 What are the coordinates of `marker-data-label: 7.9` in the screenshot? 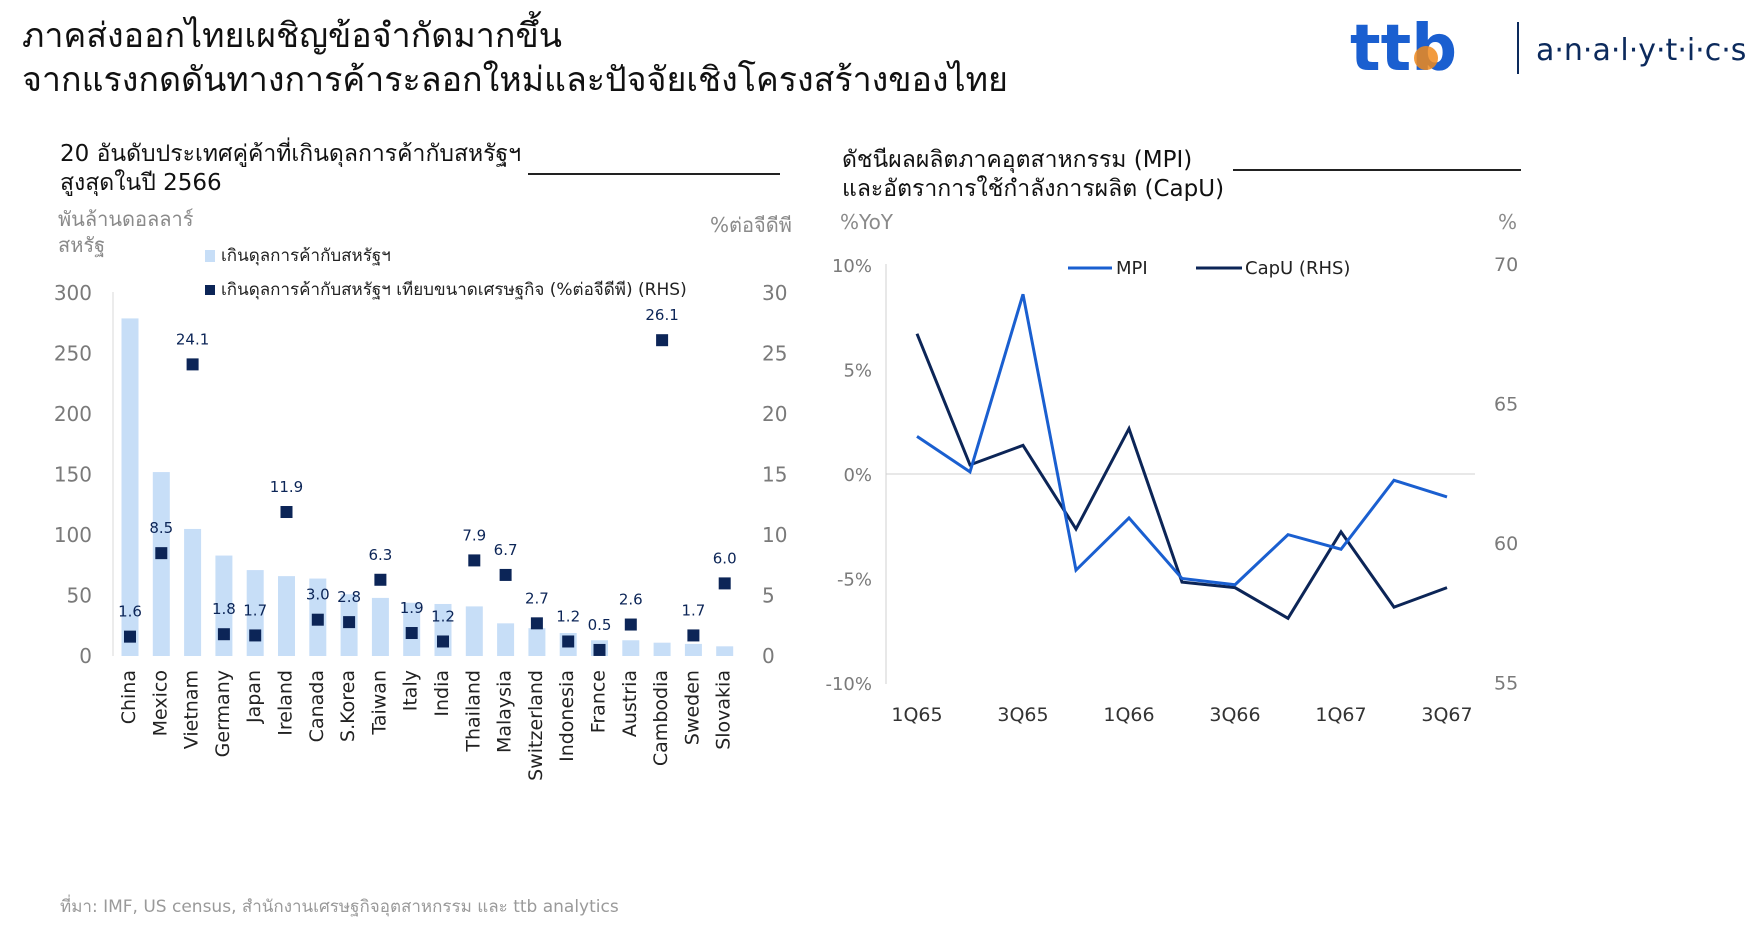 It's located at (474, 535).